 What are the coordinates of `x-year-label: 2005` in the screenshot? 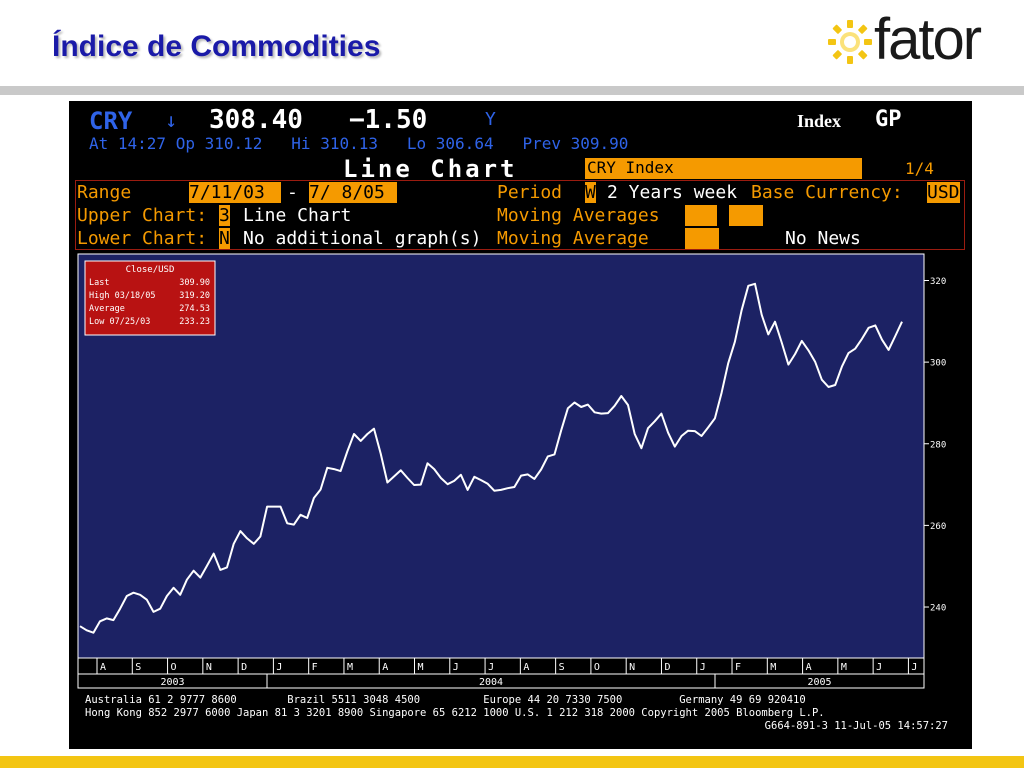 It's located at (819, 682).